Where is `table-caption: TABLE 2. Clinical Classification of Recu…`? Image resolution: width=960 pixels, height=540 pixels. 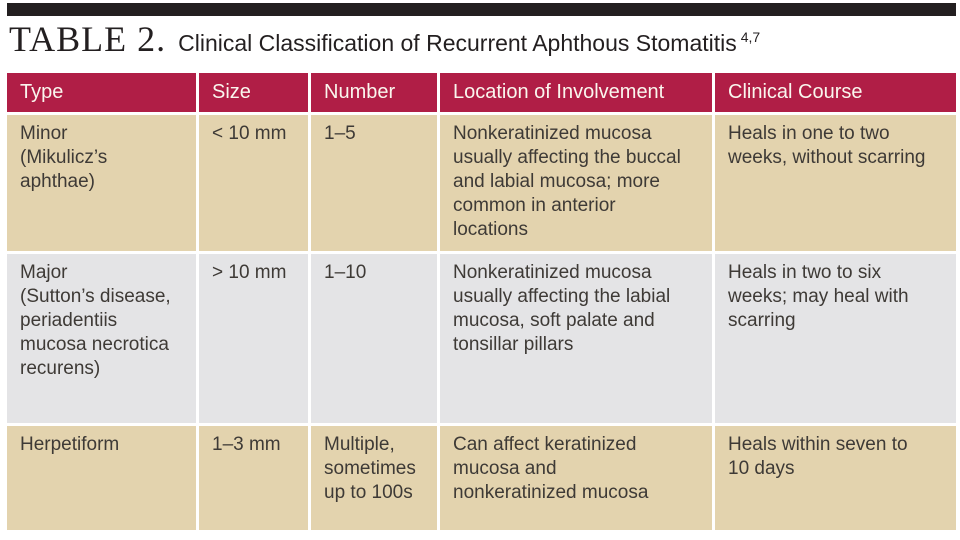 table-caption: TABLE 2. Clinical Classification of Recu… is located at coordinates (481, 42).